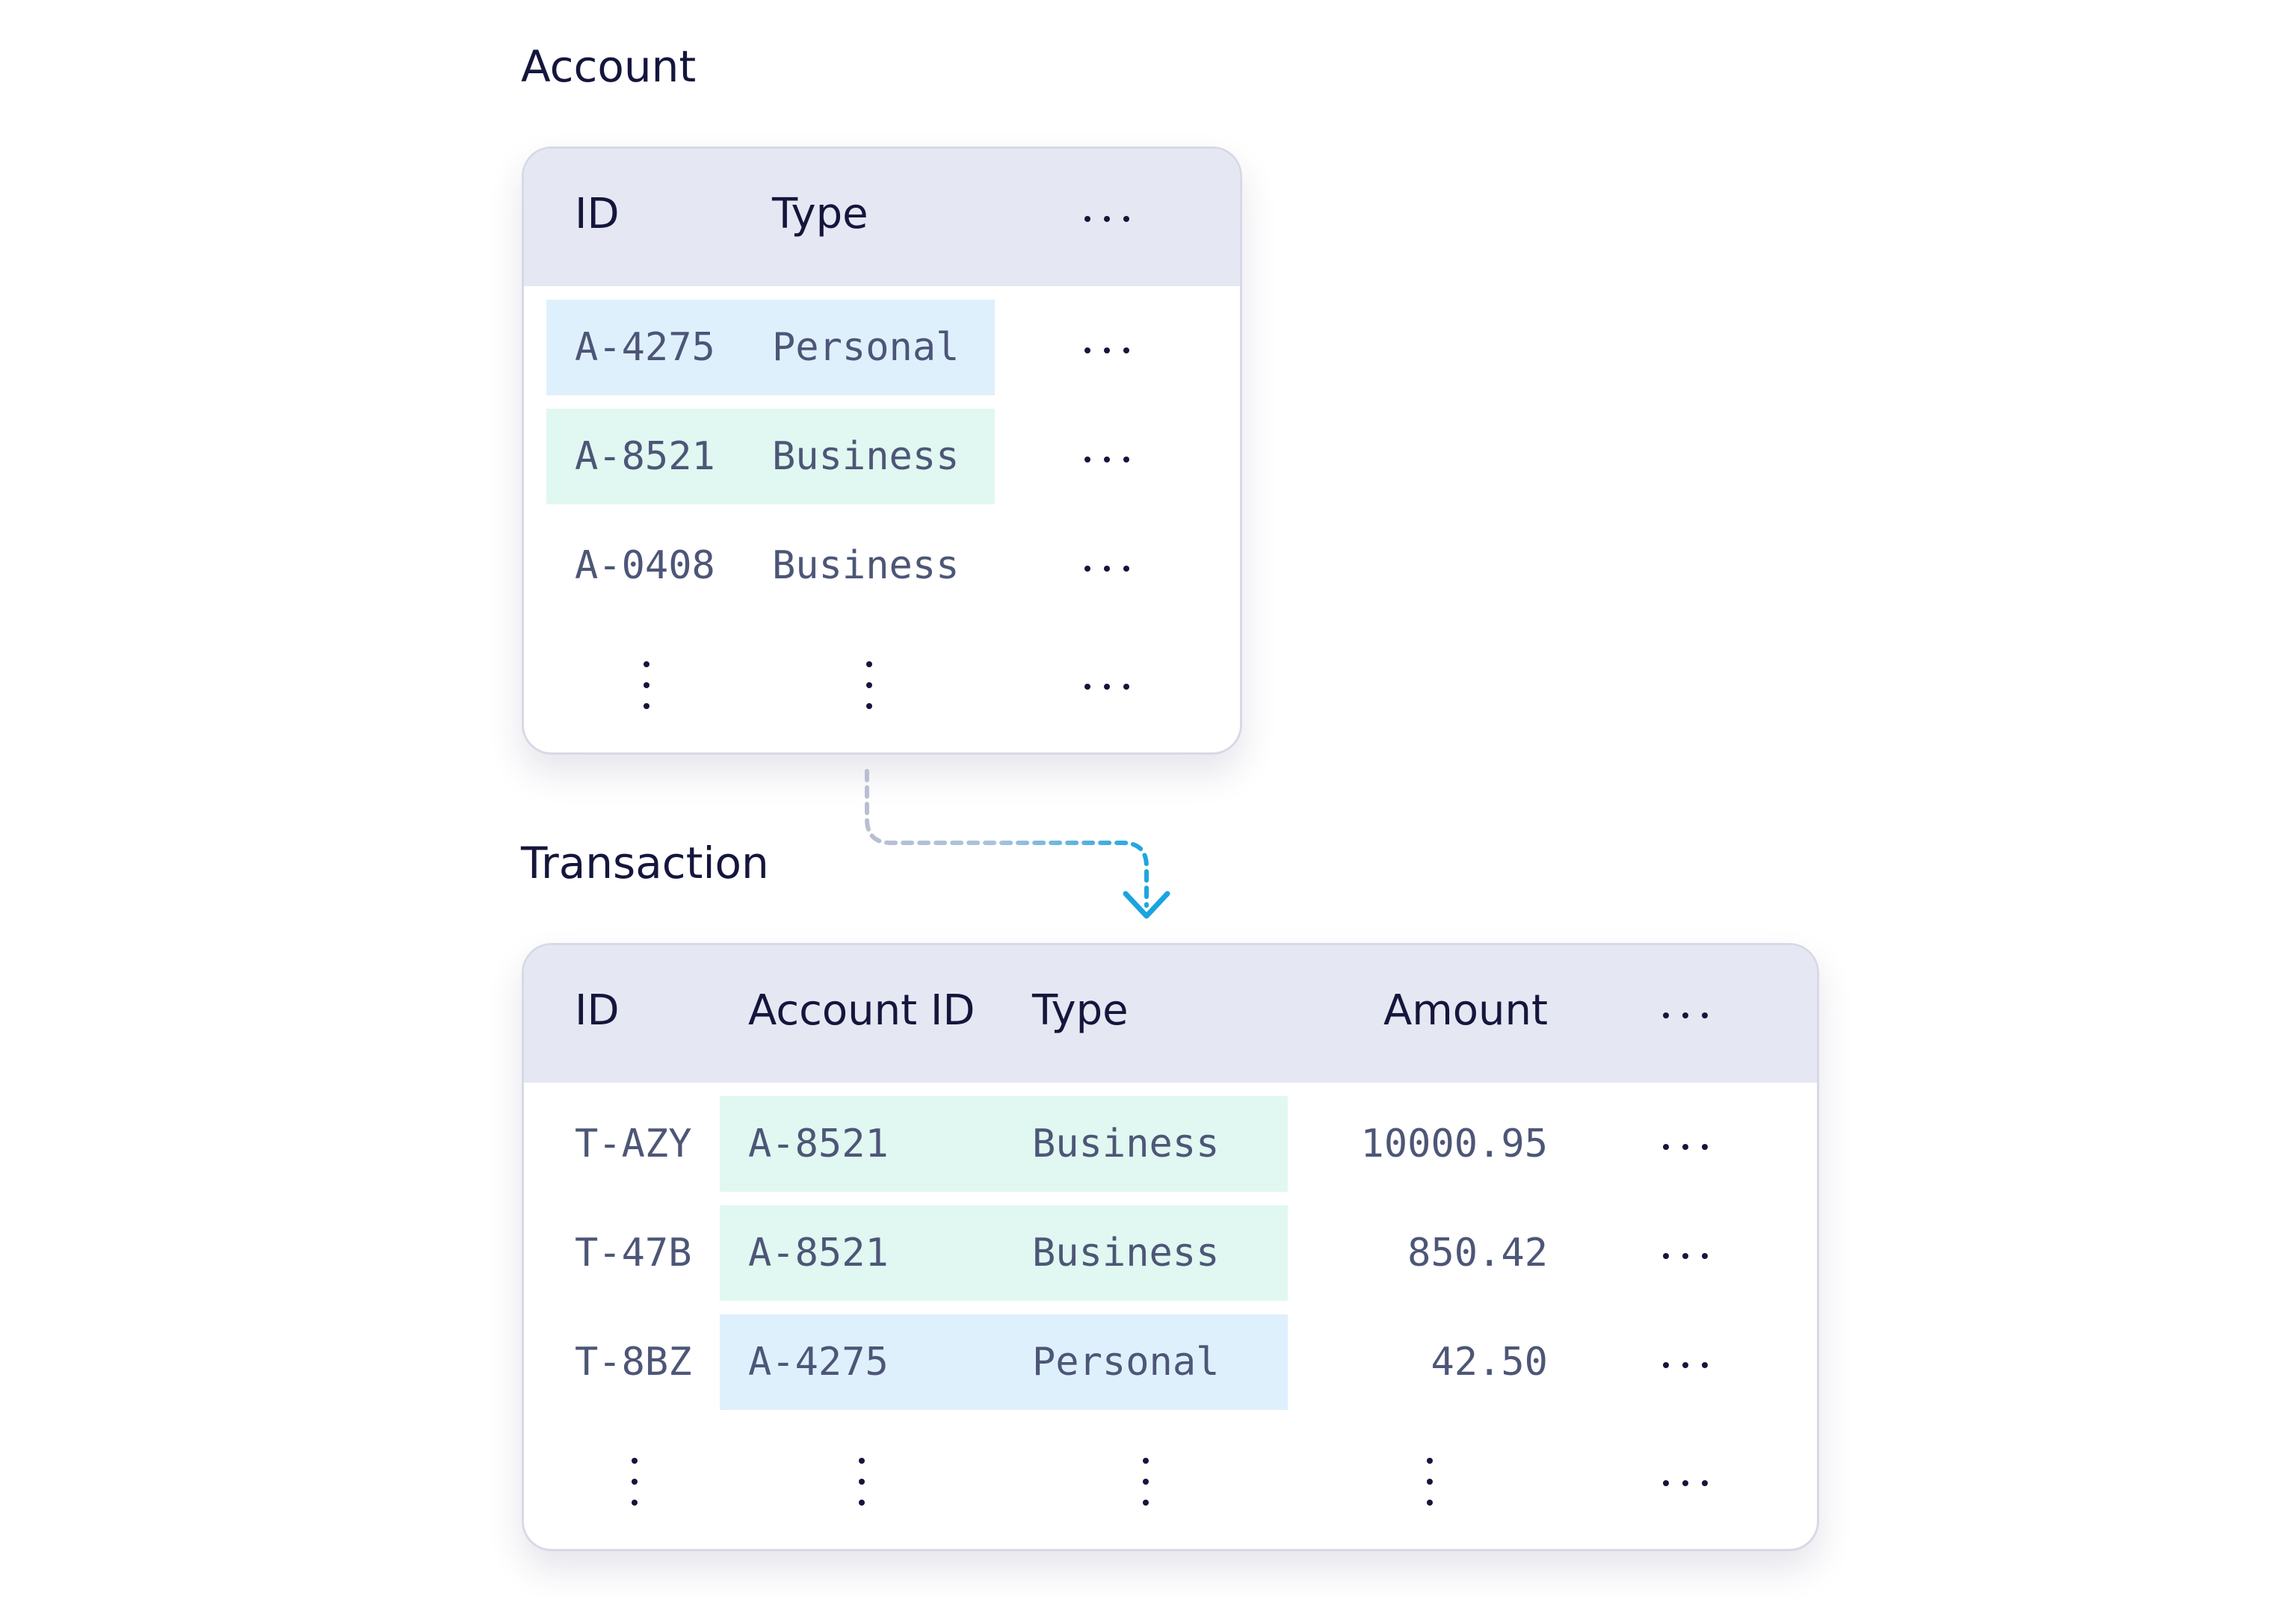 The width and height of the screenshot is (2296, 1599). What do you see at coordinates (861, 1010) in the screenshot?
I see `transaction-header-account-id: Account ID` at bounding box center [861, 1010].